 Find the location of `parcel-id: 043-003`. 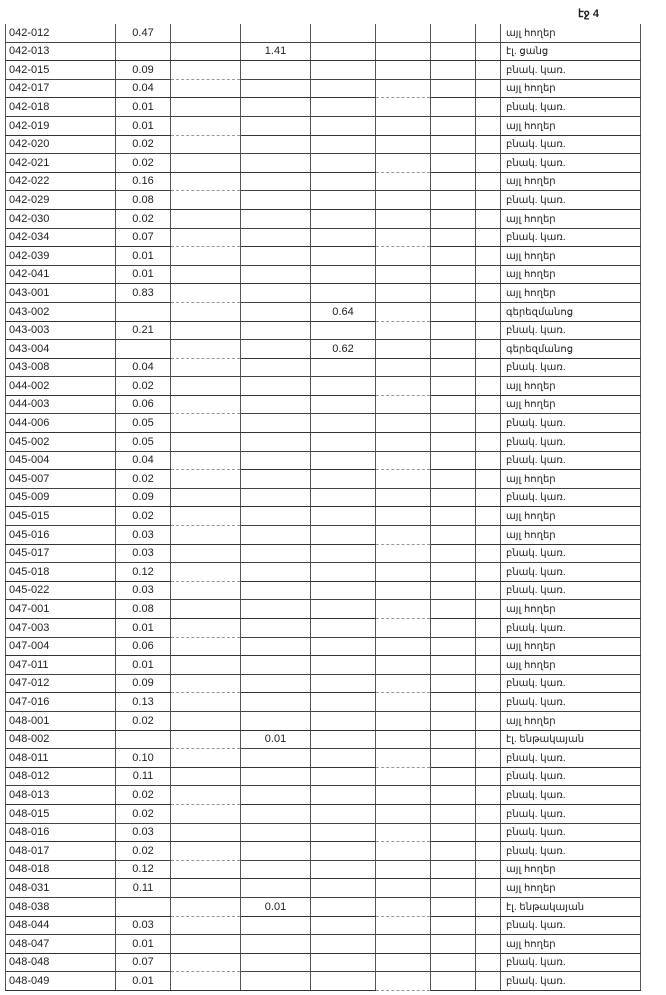

parcel-id: 043-003 is located at coordinates (60, 331).